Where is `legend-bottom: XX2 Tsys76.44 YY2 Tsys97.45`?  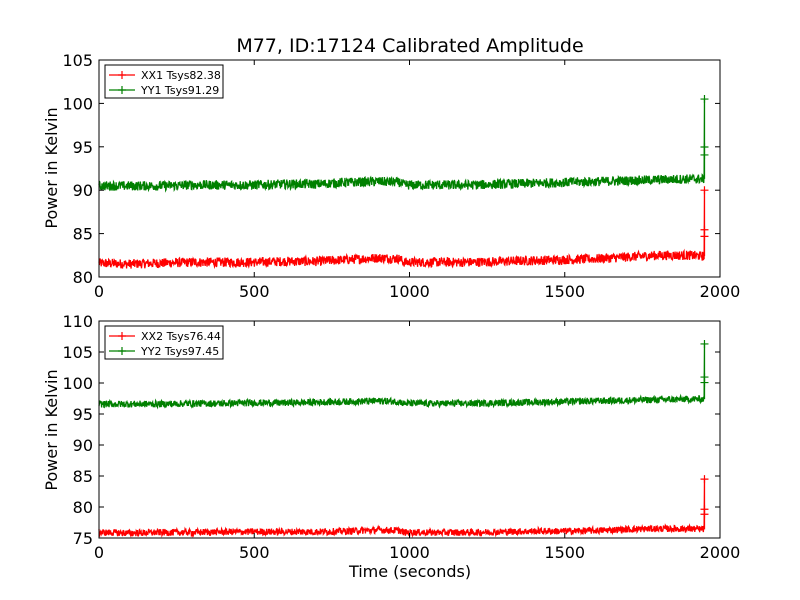
legend-bottom: XX2 Tsys76.44 YY2 Tsys97.45 is located at coordinates (164, 342).